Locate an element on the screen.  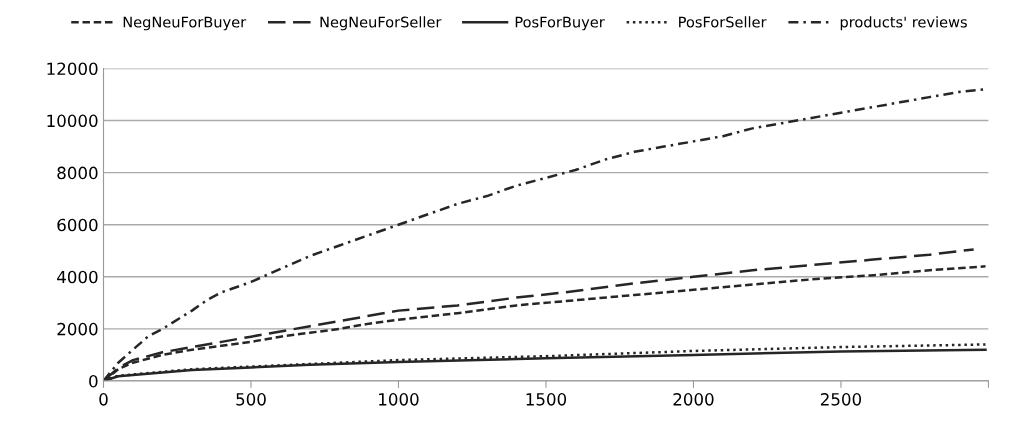
y-tick-label: 2000 is located at coordinates (77, 329).